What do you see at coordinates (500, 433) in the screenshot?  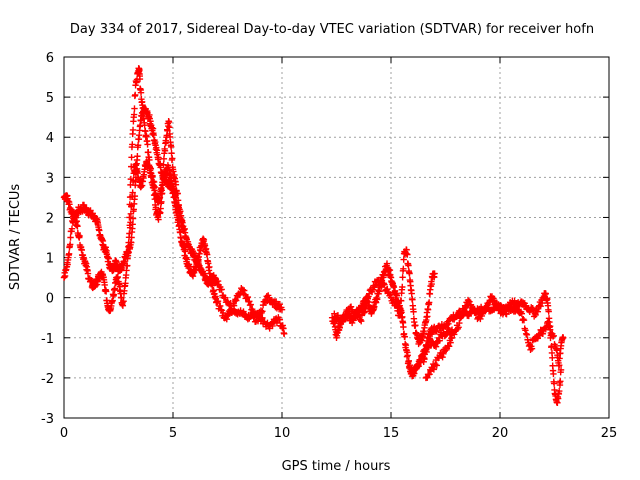 I see `x-tick-label: 20` at bounding box center [500, 433].